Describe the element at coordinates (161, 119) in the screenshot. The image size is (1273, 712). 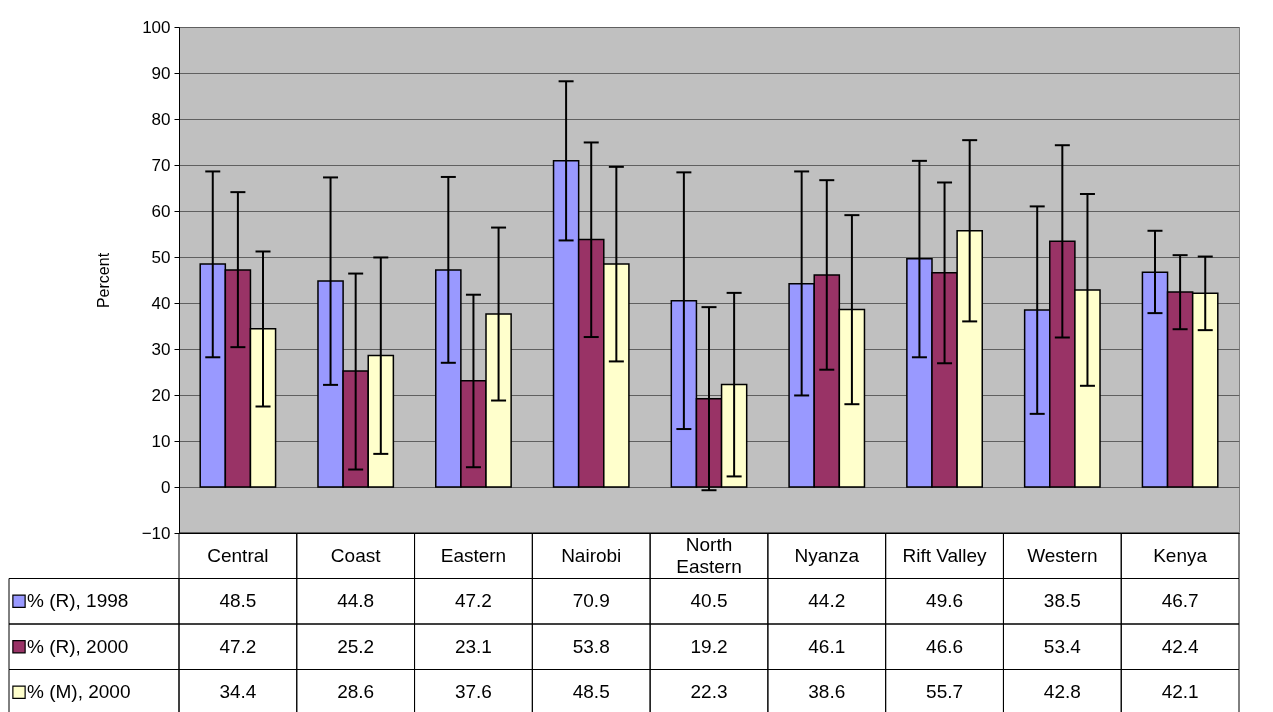
I see `y-tick-label: 80` at that location.